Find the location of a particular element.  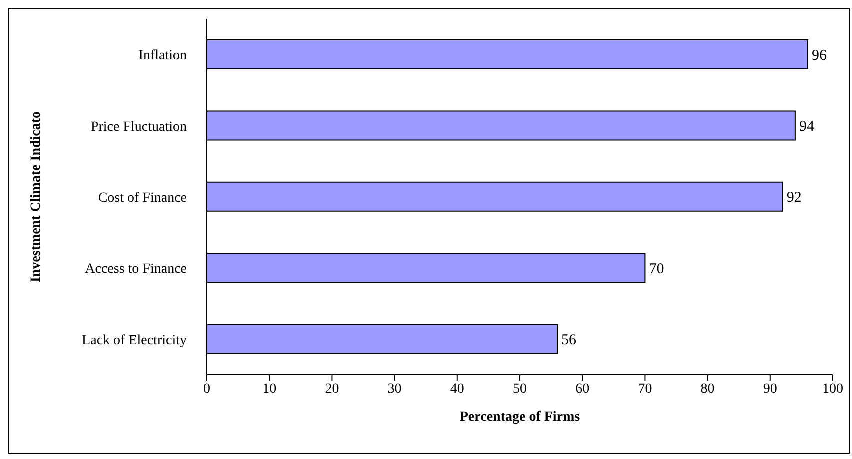

y-tick-label: Lack of Electricity is located at coordinates (134, 340).